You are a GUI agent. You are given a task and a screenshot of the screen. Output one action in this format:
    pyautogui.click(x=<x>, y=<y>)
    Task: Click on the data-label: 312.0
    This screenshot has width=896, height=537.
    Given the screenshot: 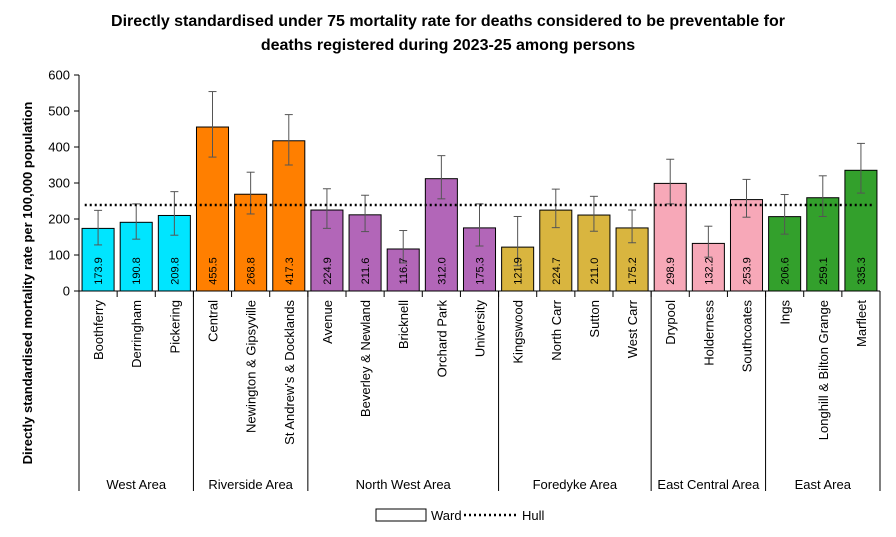 What is the action you would take?
    pyautogui.click(x=442, y=271)
    